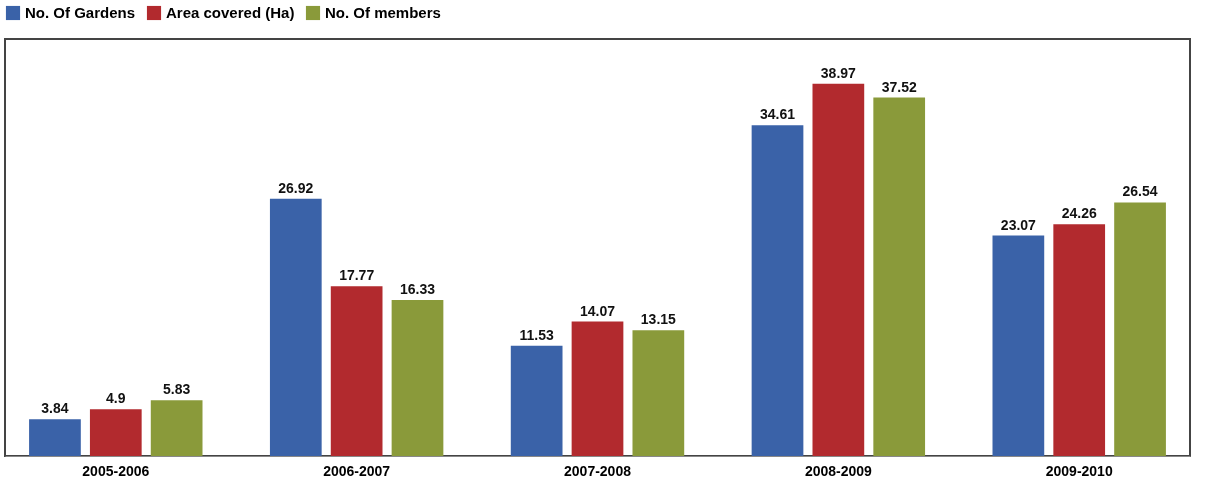 The height and width of the screenshot is (493, 1205). Describe the element at coordinates (116, 398) in the screenshot. I see `data-label: 4.9` at that location.